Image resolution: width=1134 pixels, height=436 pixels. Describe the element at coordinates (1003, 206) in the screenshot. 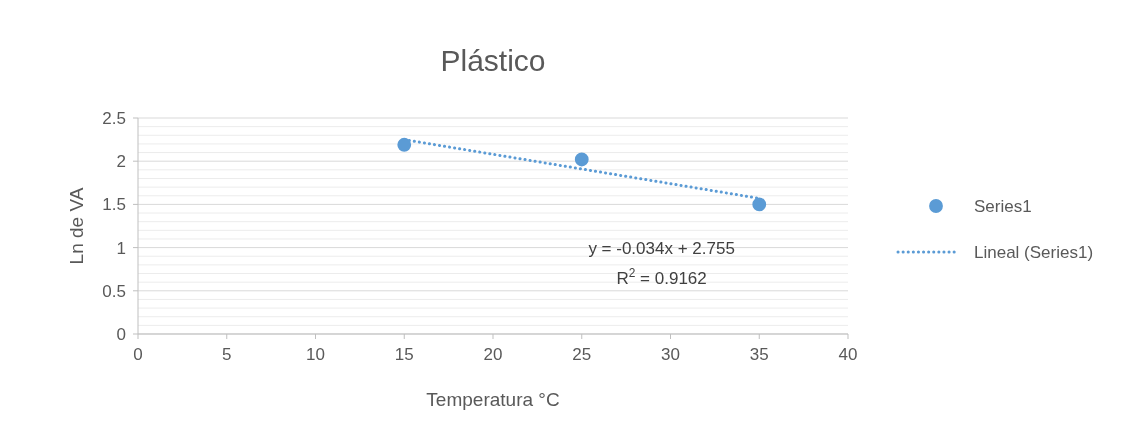

I see `legend-label: Series1` at that location.